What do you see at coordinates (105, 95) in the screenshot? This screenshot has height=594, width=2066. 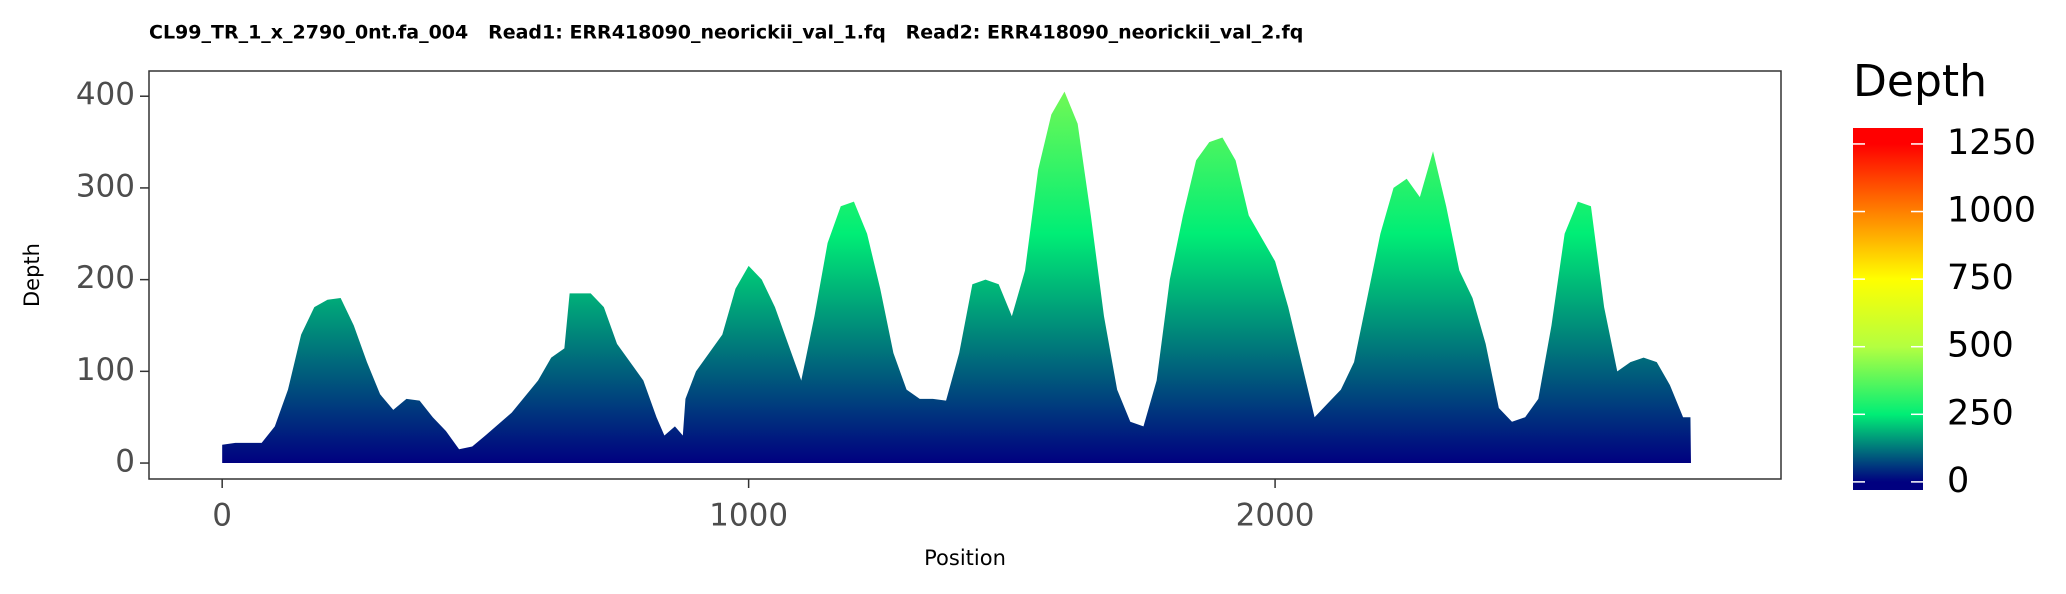 I see `y-tick-label: 400` at bounding box center [105, 95].